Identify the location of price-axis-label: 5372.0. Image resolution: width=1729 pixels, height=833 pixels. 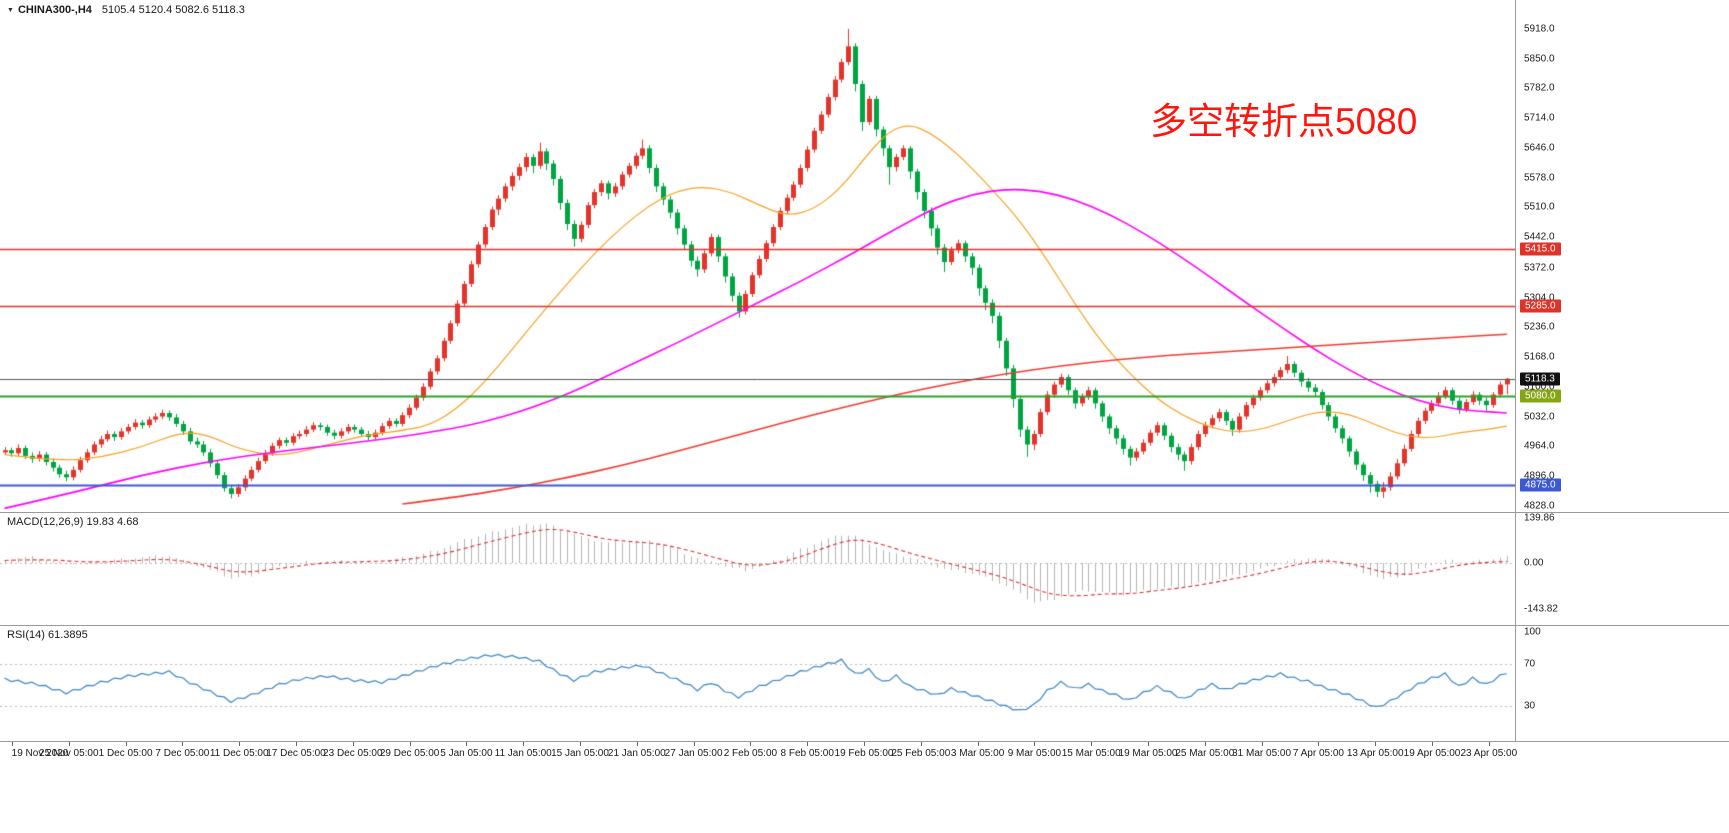
(1539, 268).